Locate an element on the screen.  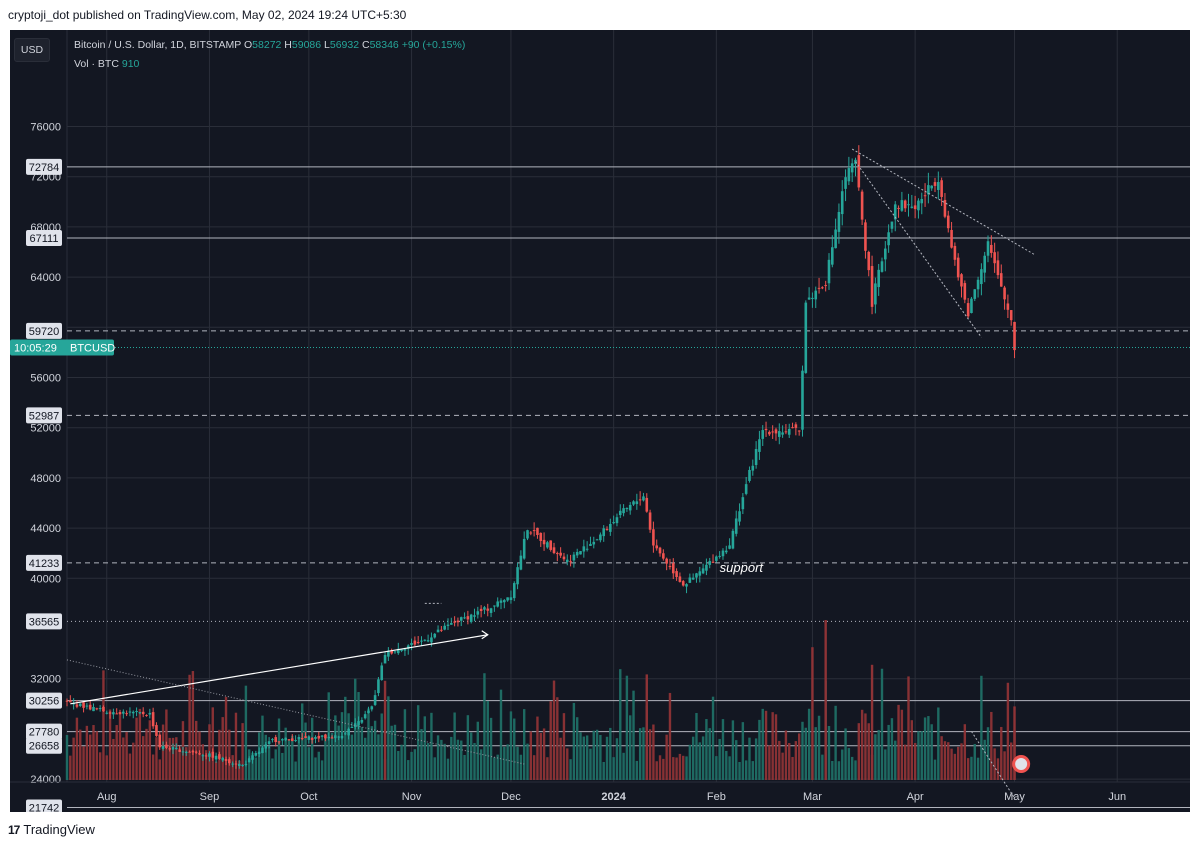
tradingview-logo-icon: 17 is located at coordinates (14, 829).